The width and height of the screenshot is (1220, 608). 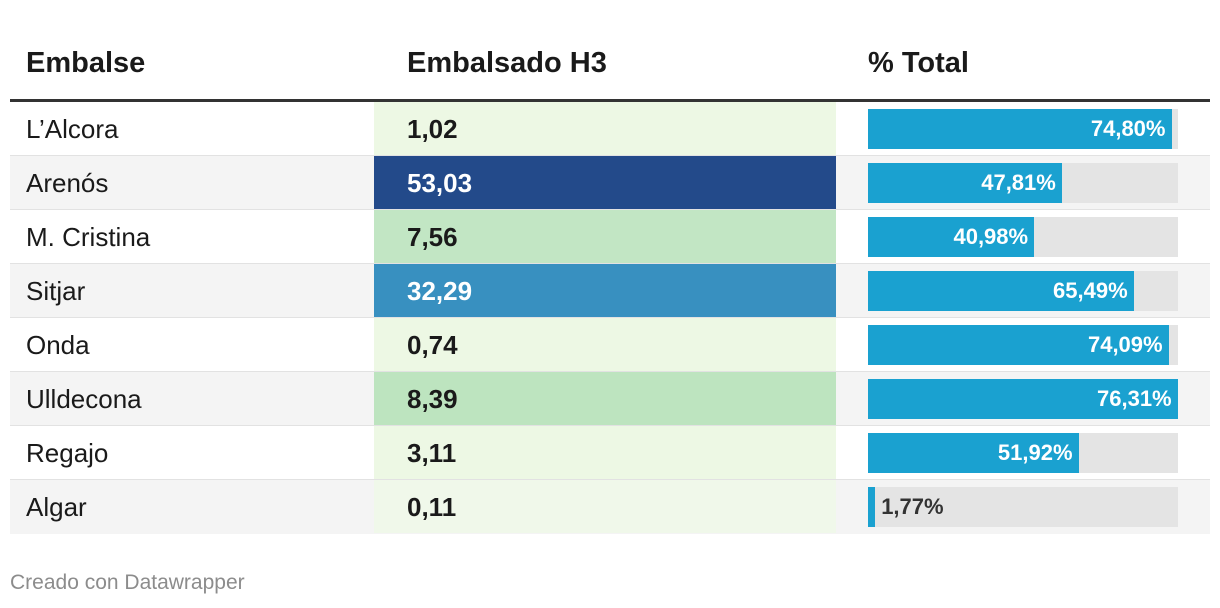 I want to click on table-row: M. Cristina 7,56 40,98%, so click(x=610, y=237).